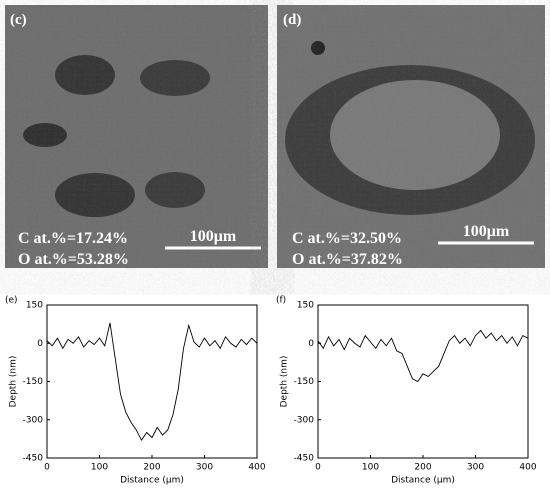 The height and width of the screenshot is (490, 550). Describe the element at coordinates (292, 20) in the screenshot. I see `panel-label: (d)` at that location.